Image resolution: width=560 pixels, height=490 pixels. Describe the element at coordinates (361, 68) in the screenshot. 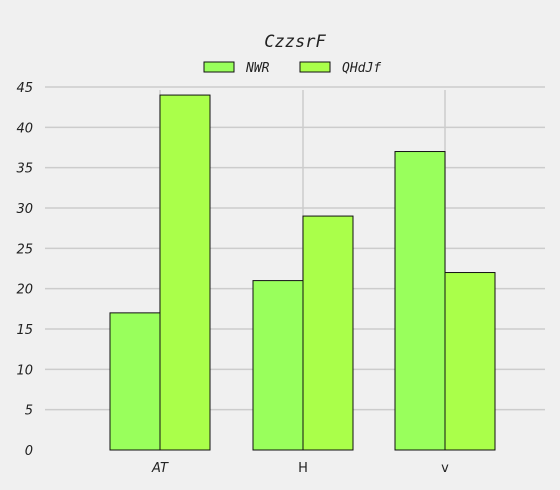

I see `legend-label-QHdJf: QHdJf` at that location.